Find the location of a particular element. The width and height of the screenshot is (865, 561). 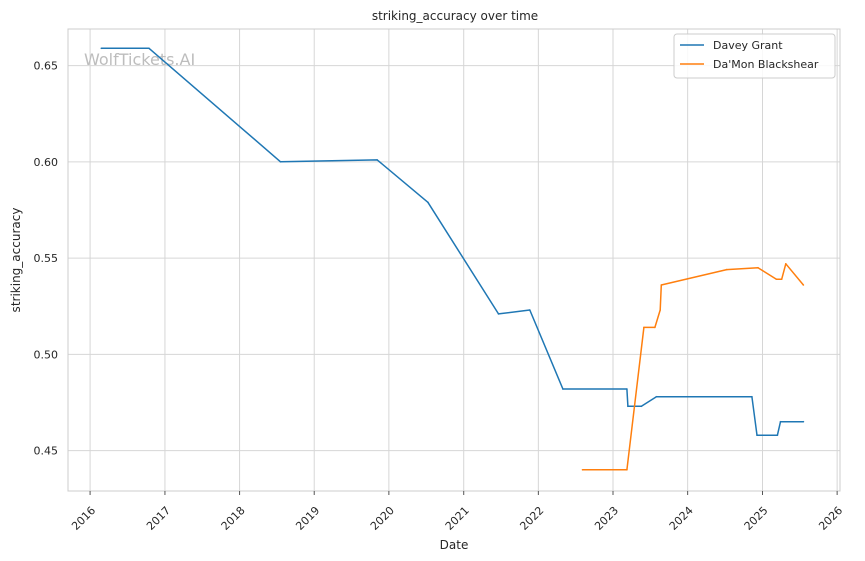

y-tick-label: 0.55 is located at coordinates (46, 258).